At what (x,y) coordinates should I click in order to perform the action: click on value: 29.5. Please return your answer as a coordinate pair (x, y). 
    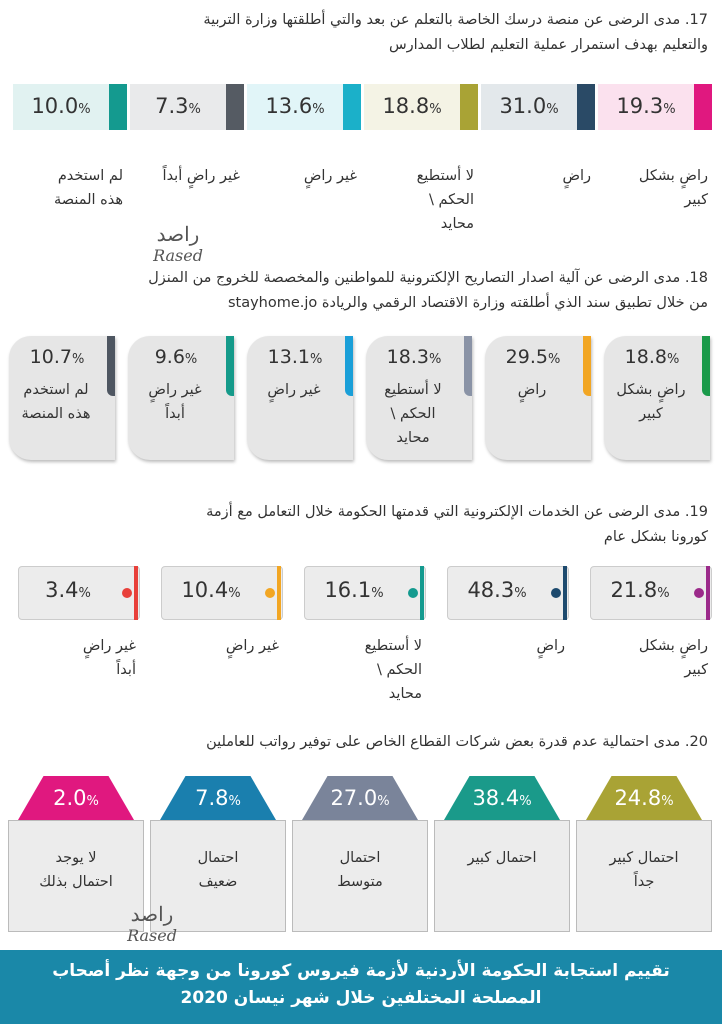
    Looking at the image, I should click on (526, 357).